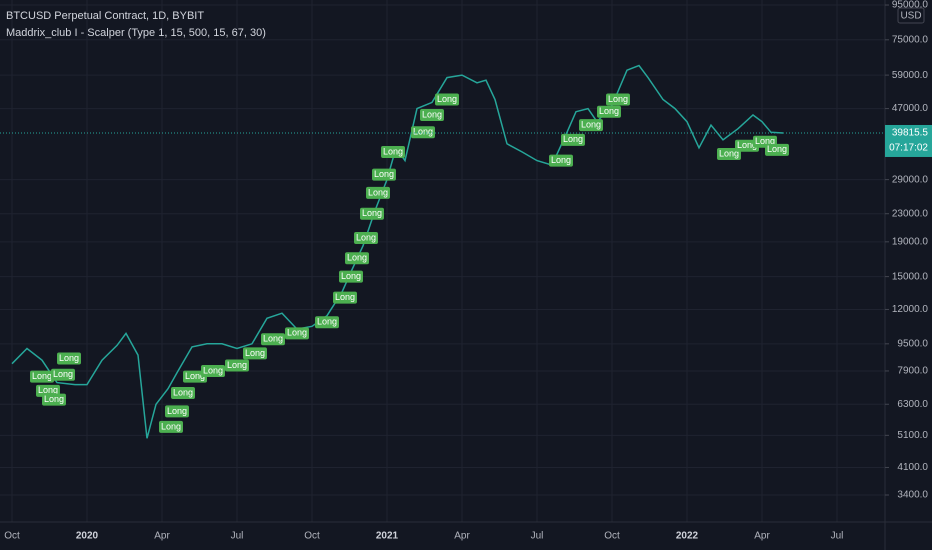 This screenshot has width=932, height=550. I want to click on currency: USD, so click(910, 16).